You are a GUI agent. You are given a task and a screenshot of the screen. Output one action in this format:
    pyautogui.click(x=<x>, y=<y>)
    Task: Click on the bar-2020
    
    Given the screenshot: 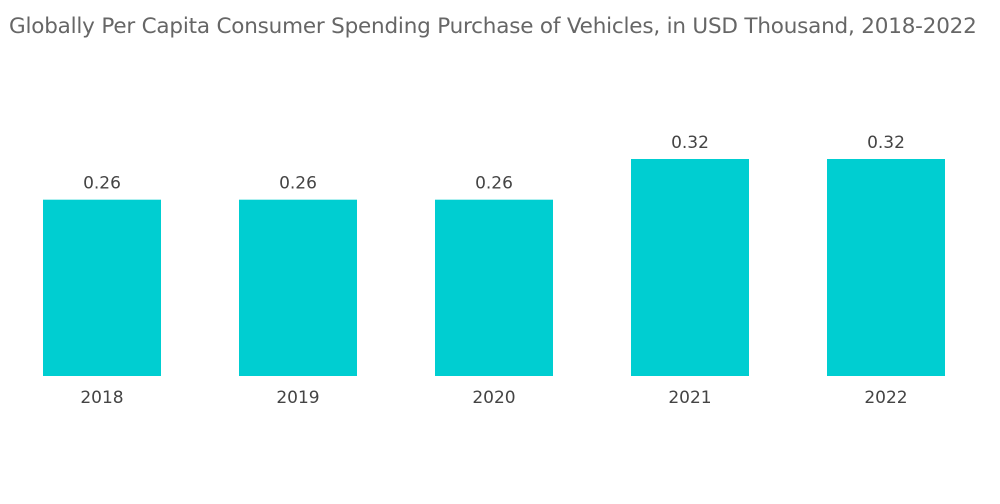 What is the action you would take?
    pyautogui.click(x=494, y=287)
    